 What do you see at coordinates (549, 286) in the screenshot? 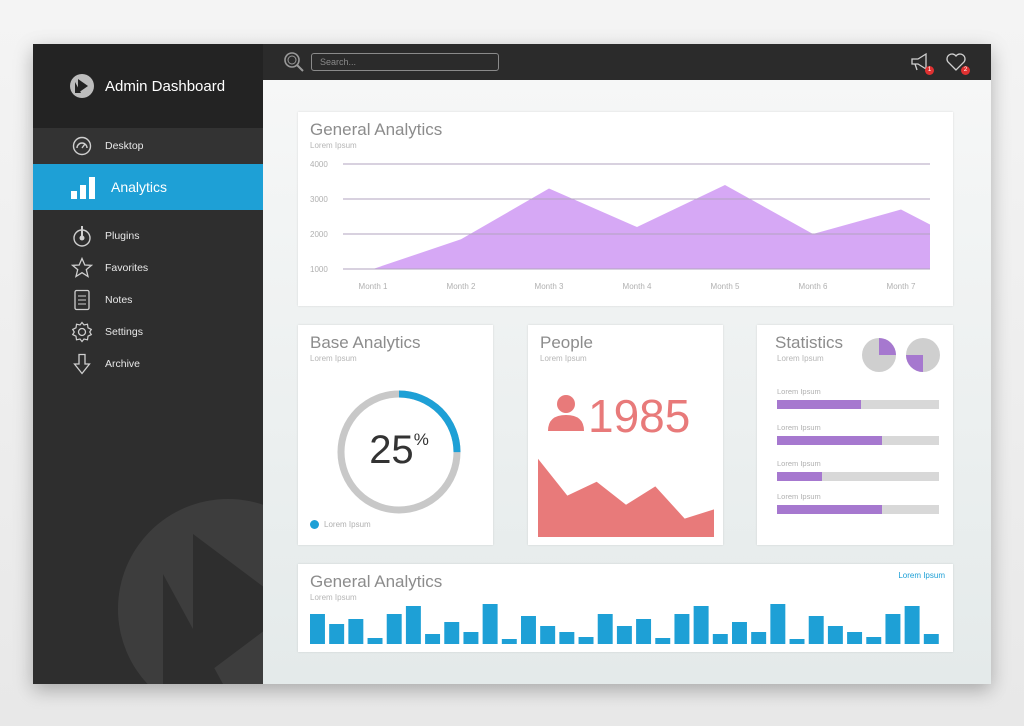
I see `x-tick-label: Month 3` at bounding box center [549, 286].